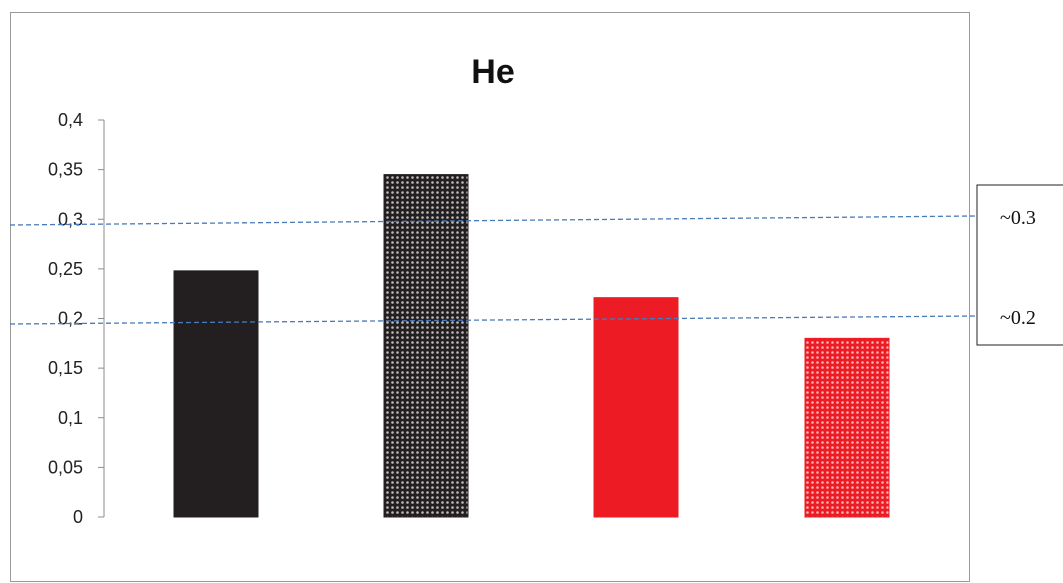 The image size is (1063, 583). Describe the element at coordinates (492, 72) in the screenshot. I see `chart-title: He` at that location.